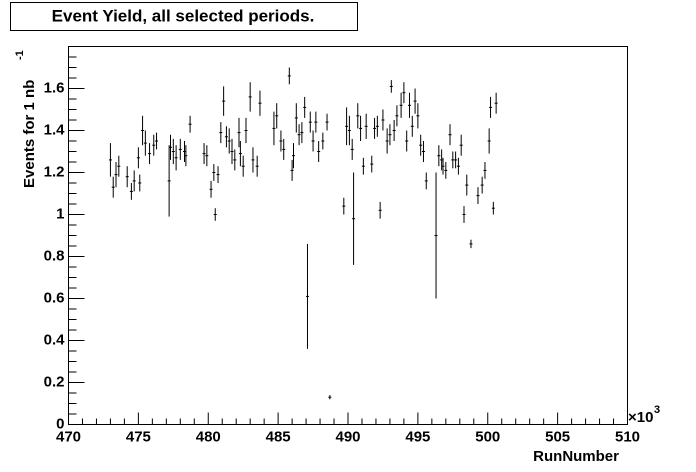 The width and height of the screenshot is (696, 472). Describe the element at coordinates (640, 417) in the screenshot. I see `x-multiplier: ×10` at that location.